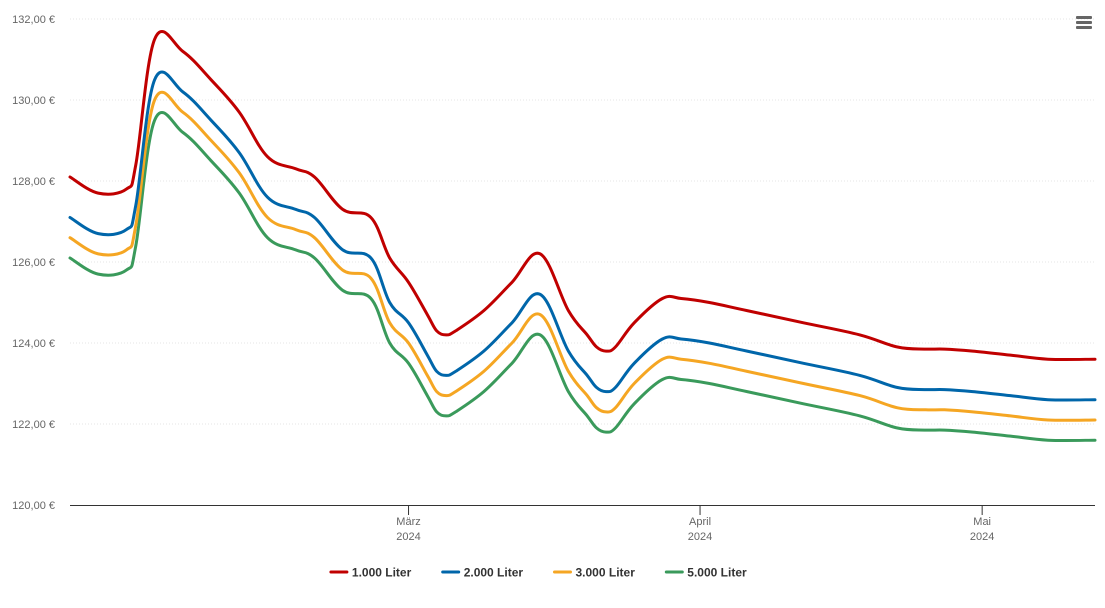 Image resolution: width=1105 pixels, height=608 pixels. What do you see at coordinates (33, 20) in the screenshot?
I see `y-tick-label: 132,00 €` at bounding box center [33, 20].